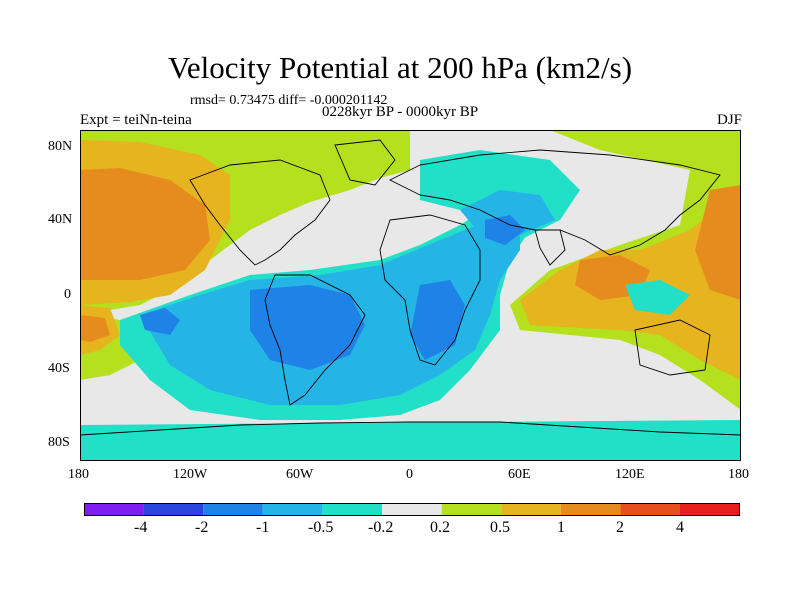  Describe the element at coordinates (141, 527) in the screenshot. I see `colorbar-label: -4` at that location.